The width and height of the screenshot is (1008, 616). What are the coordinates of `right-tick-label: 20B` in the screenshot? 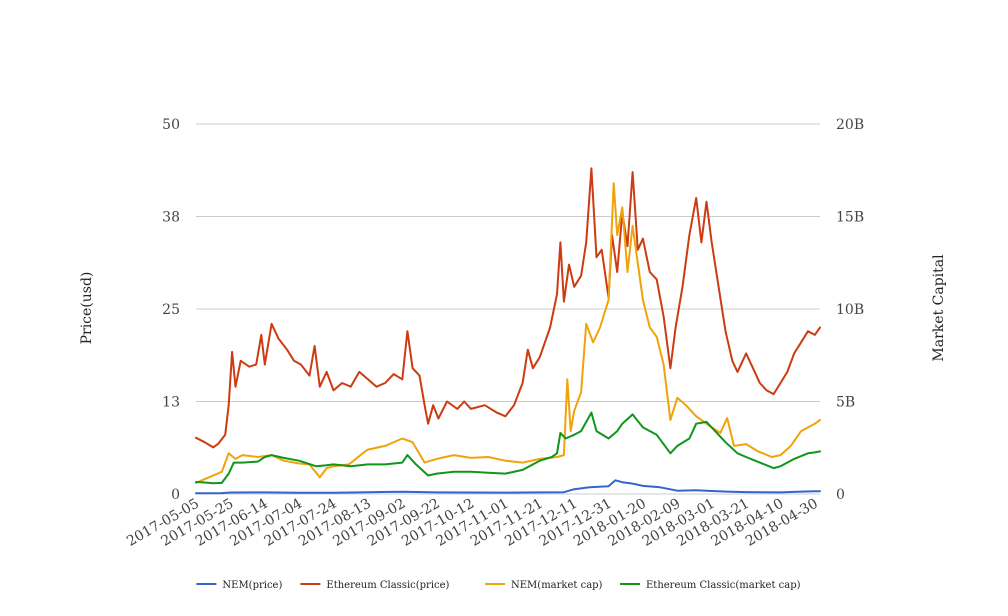 It's located at (850, 125).